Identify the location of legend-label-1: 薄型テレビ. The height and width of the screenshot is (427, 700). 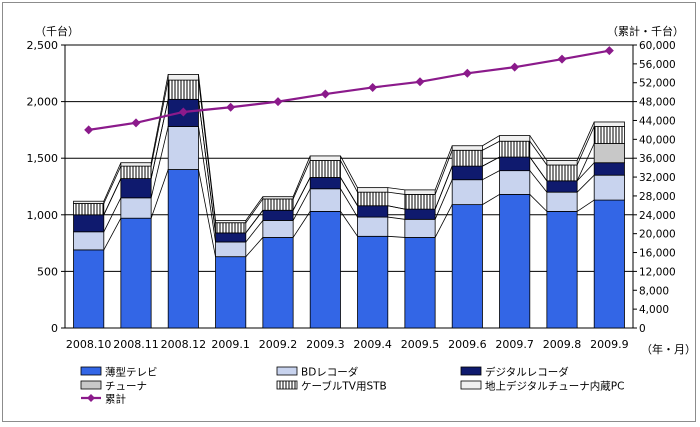
(131, 372).